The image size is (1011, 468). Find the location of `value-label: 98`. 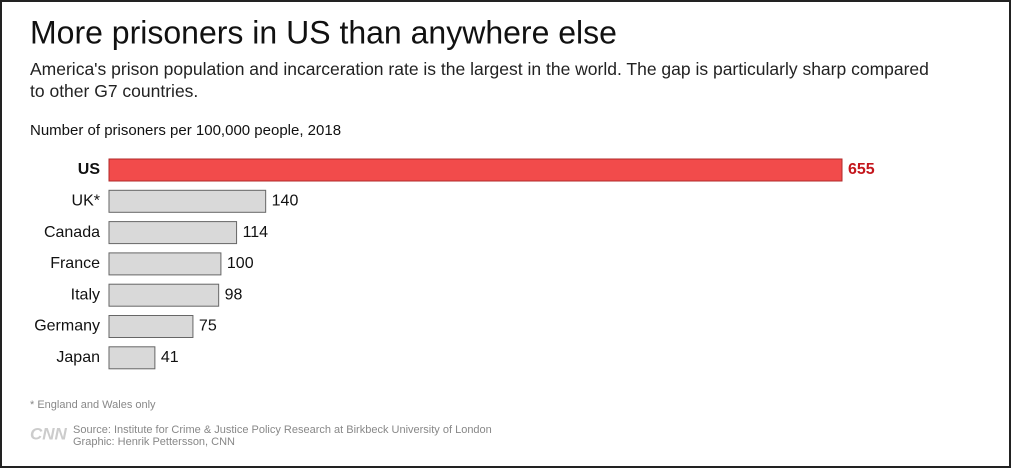

value-label: 98 is located at coordinates (234, 294).